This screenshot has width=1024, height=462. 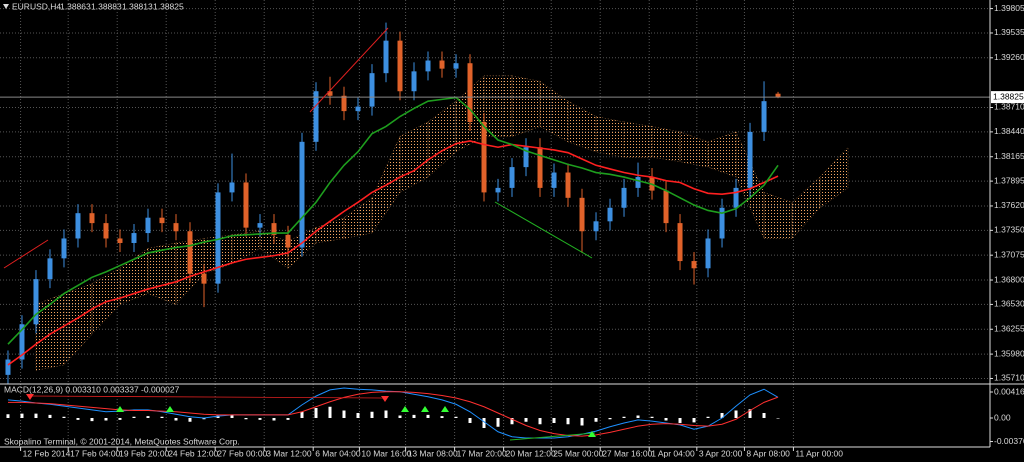 I want to click on indicator-line, so click(x=393, y=414).